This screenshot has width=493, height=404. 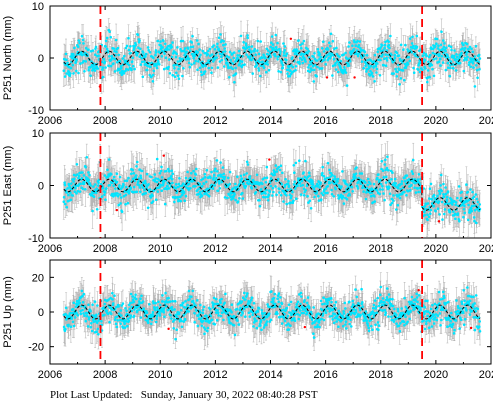 What do you see at coordinates (91, 395) in the screenshot?
I see `footer-label: Plot Last Updated:` at bounding box center [91, 395].